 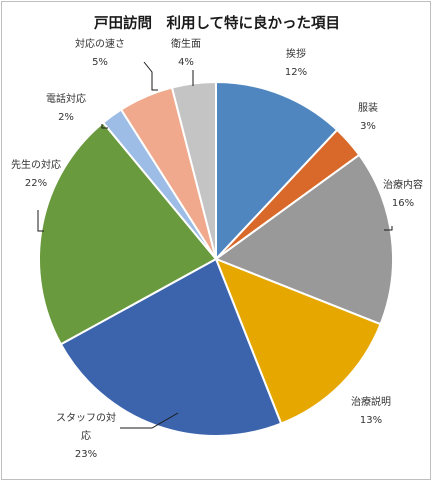 What do you see at coordinates (368, 116) in the screenshot?
I see `data-label-2: 服装 3%` at bounding box center [368, 116].